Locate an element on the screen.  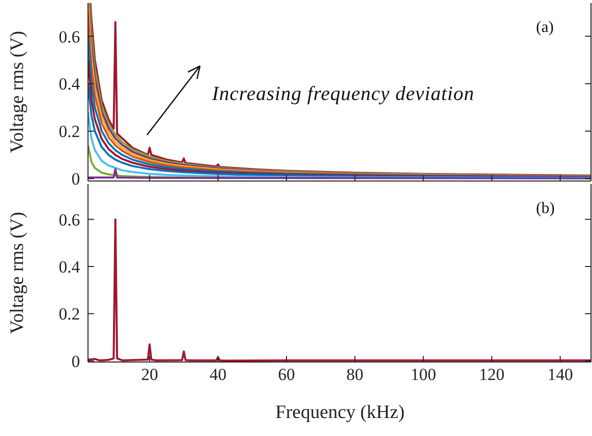
x-tick-label: 140 is located at coordinates (560, 374).